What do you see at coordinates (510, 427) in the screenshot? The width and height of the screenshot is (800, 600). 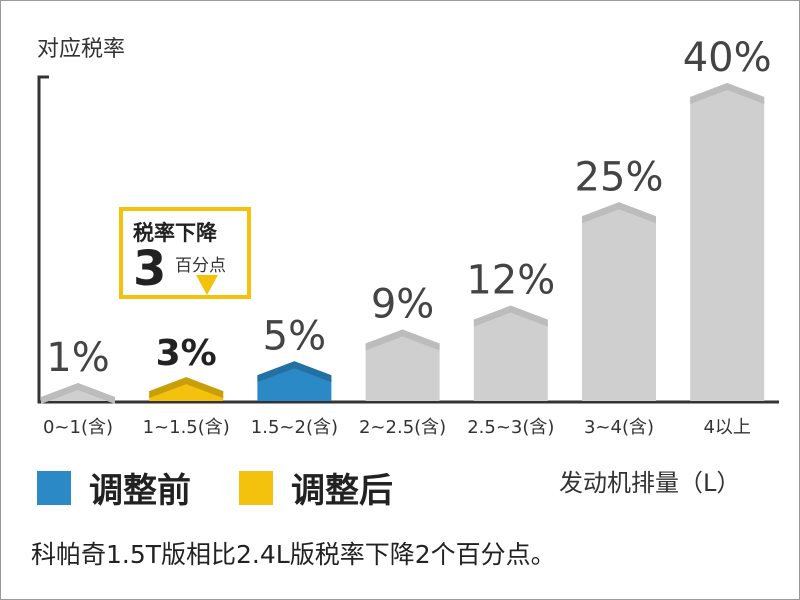 I see `category-label-4: 2.5~3(含)` at bounding box center [510, 427].